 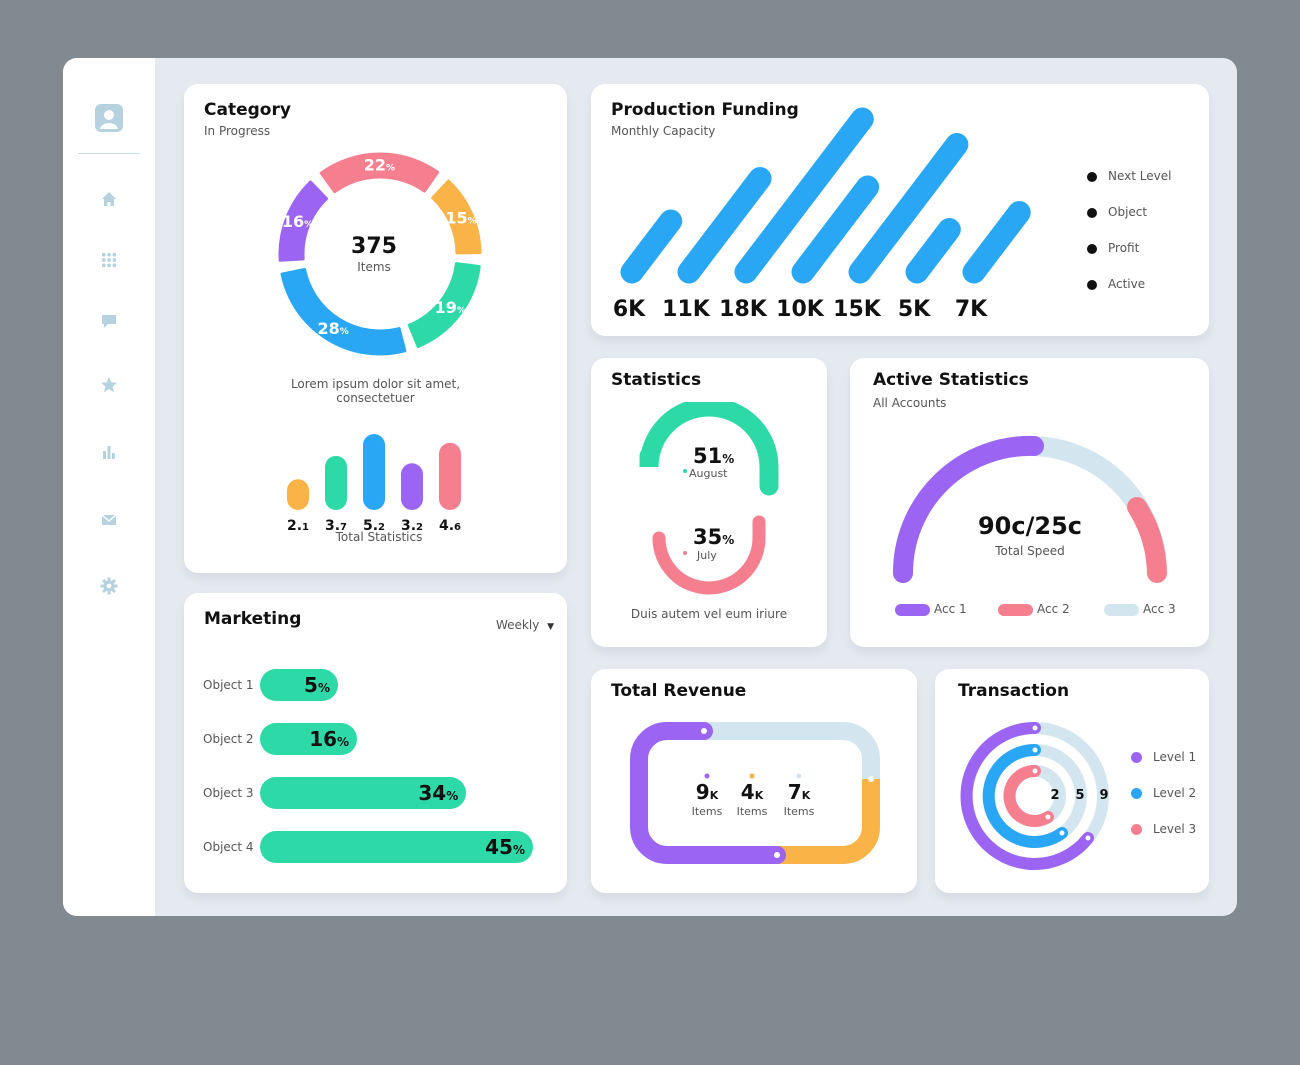 I want to click on legend-label: Active, so click(x=1127, y=284).